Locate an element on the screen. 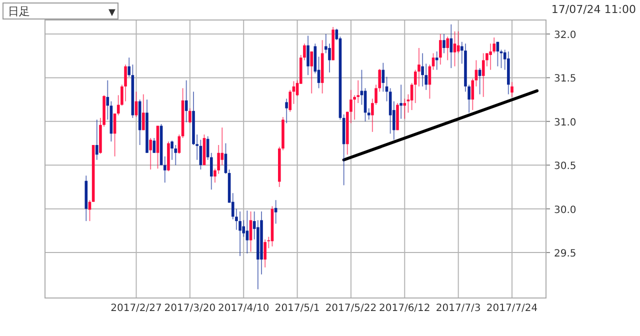  y-tick-label: 31.5 is located at coordinates (565, 79).